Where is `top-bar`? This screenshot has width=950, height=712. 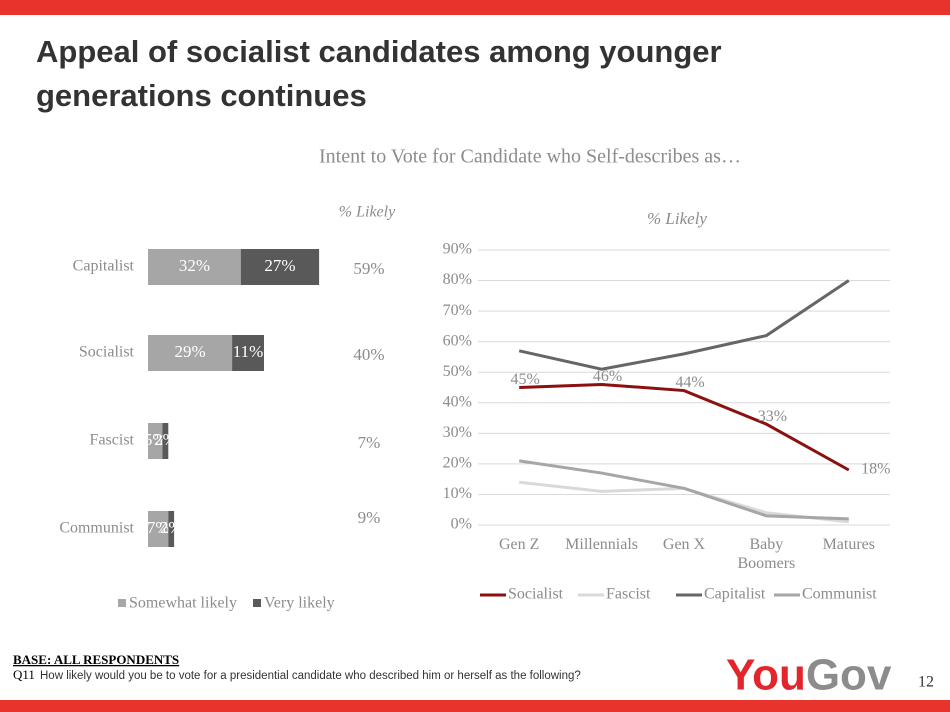 top-bar is located at coordinates (475, 7).